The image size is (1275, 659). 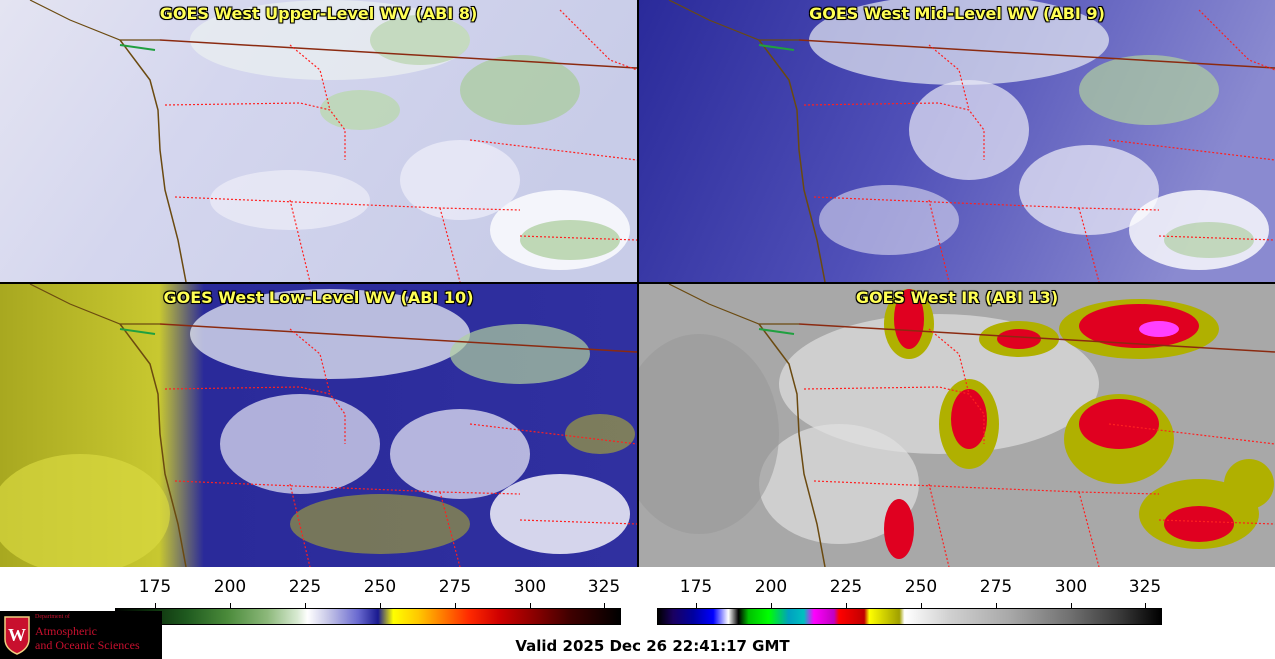 What do you see at coordinates (996, 587) in the screenshot?
I see `colorbar-right-tick: 275` at bounding box center [996, 587].